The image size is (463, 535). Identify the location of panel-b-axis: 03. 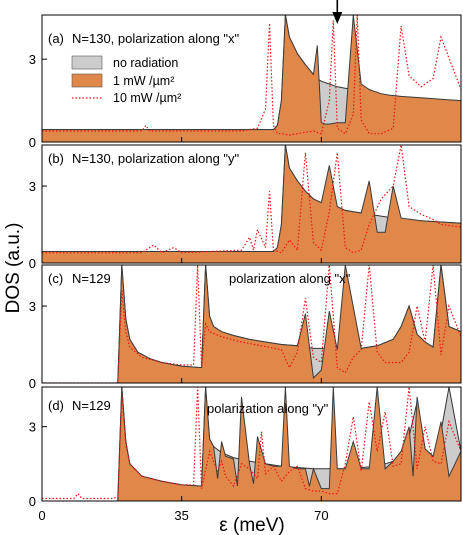
(175, 225).